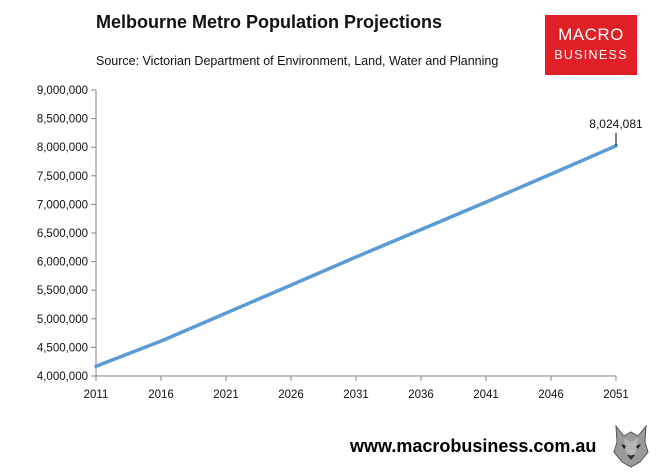 The image size is (660, 476). Describe the element at coordinates (591, 34) in the screenshot. I see `logo-line-macro: MACRO` at that location.